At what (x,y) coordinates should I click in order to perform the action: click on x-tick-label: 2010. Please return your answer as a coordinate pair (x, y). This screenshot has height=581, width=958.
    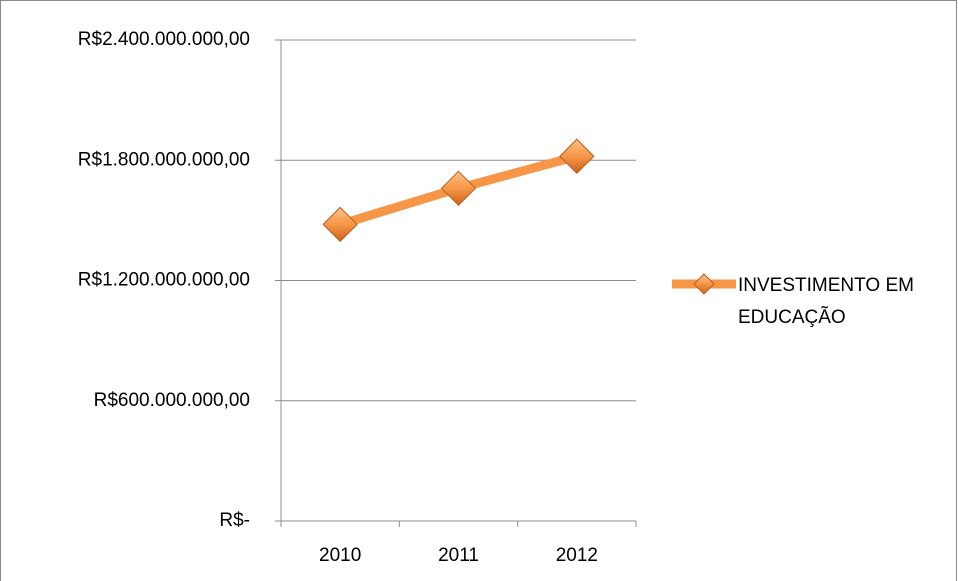
    Looking at the image, I should click on (340, 555).